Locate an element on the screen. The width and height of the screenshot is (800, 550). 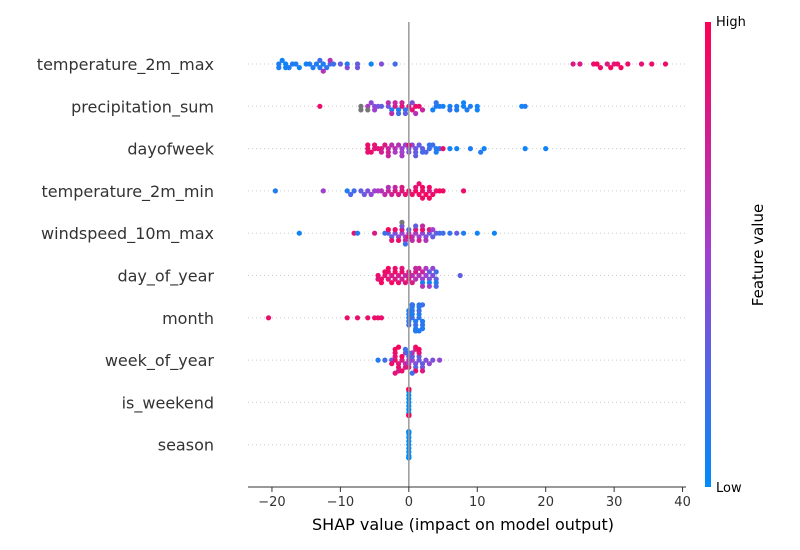
feature-label: day_of_year is located at coordinates (165, 277).